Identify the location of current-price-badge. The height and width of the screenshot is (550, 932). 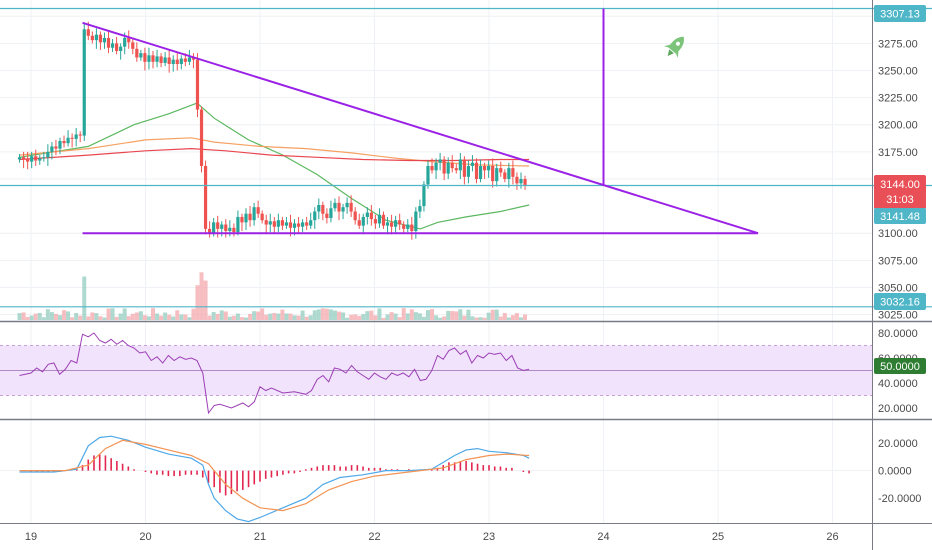
(900, 192).